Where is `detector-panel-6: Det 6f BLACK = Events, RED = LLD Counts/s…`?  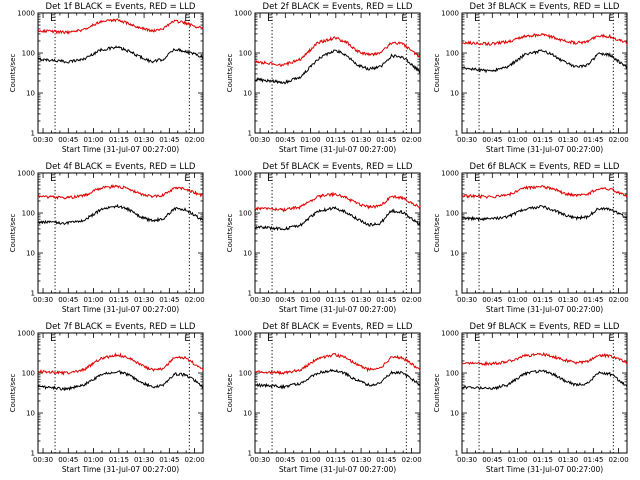 detector-panel-6: Det 6f BLACK = Events, RED = LLD Counts/s… is located at coordinates (531, 238).